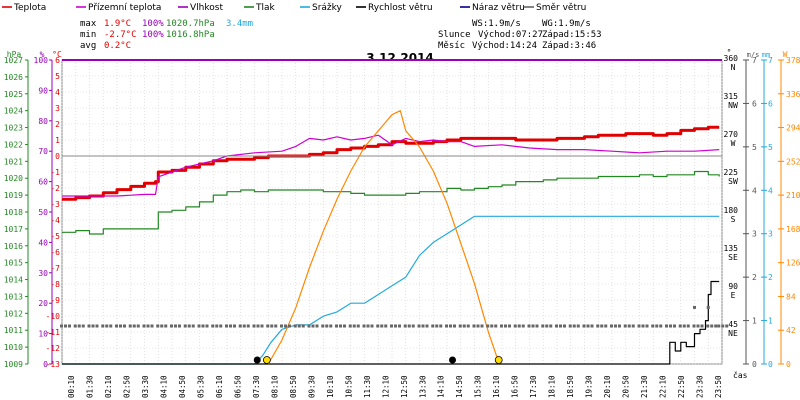 The height and width of the screenshot is (400, 800). What do you see at coordinates (733, 219) in the screenshot?
I see `axis-dir-compass-4: S` at bounding box center [733, 219].